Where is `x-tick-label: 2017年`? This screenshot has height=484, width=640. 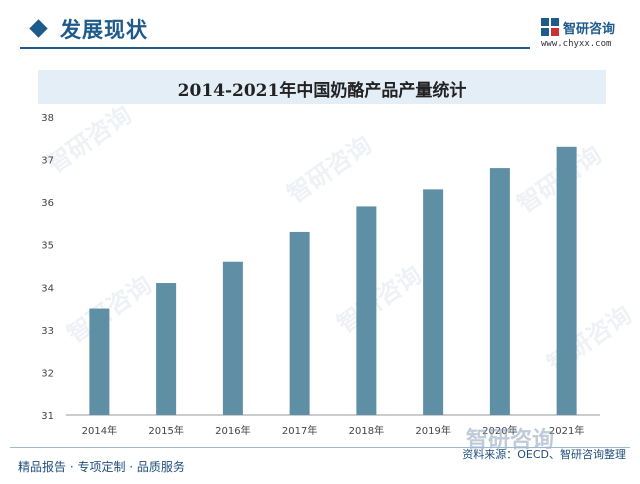
x-tick-label: 2017年 is located at coordinates (299, 430).